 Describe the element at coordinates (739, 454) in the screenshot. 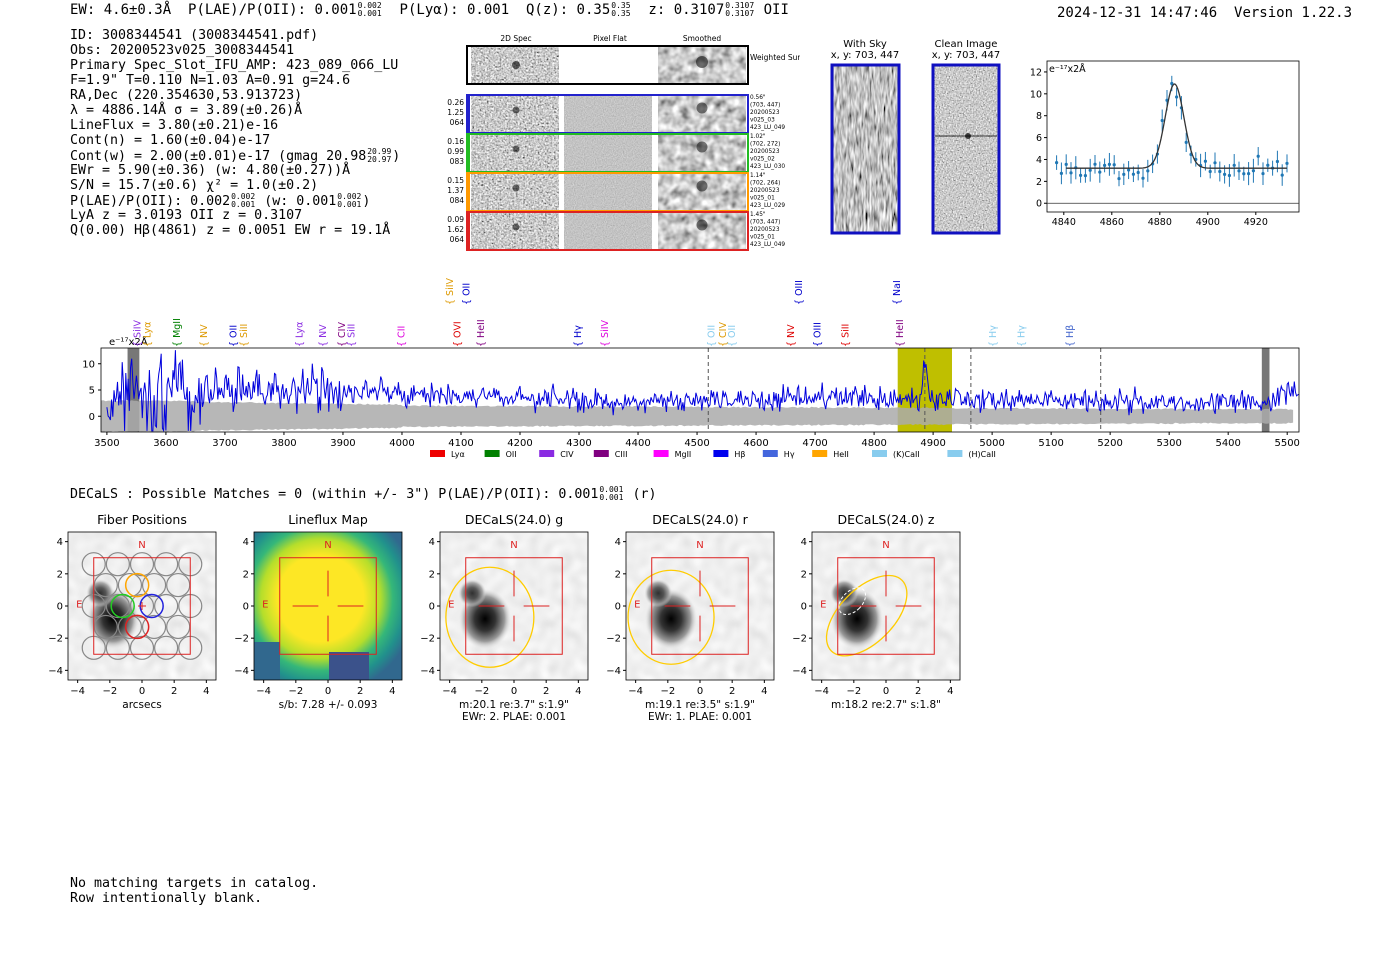

I see `legend-label: Hβ` at that location.